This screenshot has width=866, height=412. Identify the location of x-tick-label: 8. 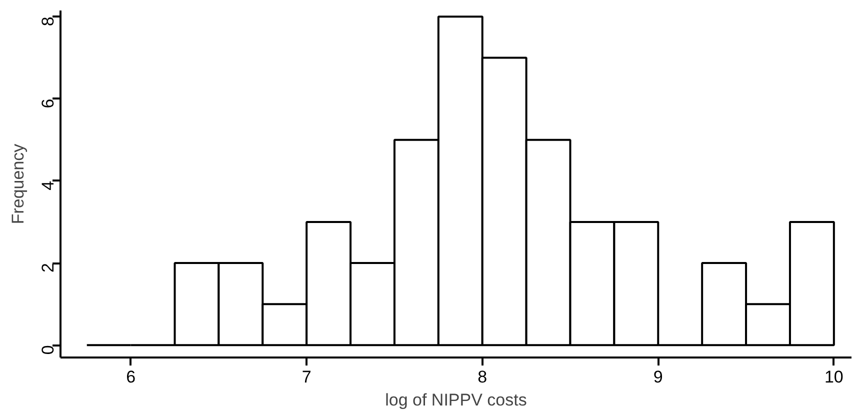
(483, 377).